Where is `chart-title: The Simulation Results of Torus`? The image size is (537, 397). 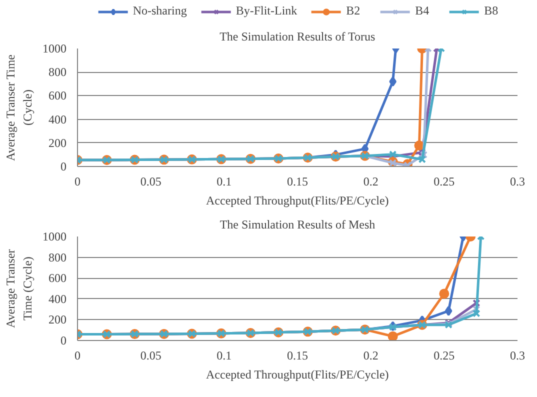 chart-title: The Simulation Results of Torus is located at coordinates (298, 37).